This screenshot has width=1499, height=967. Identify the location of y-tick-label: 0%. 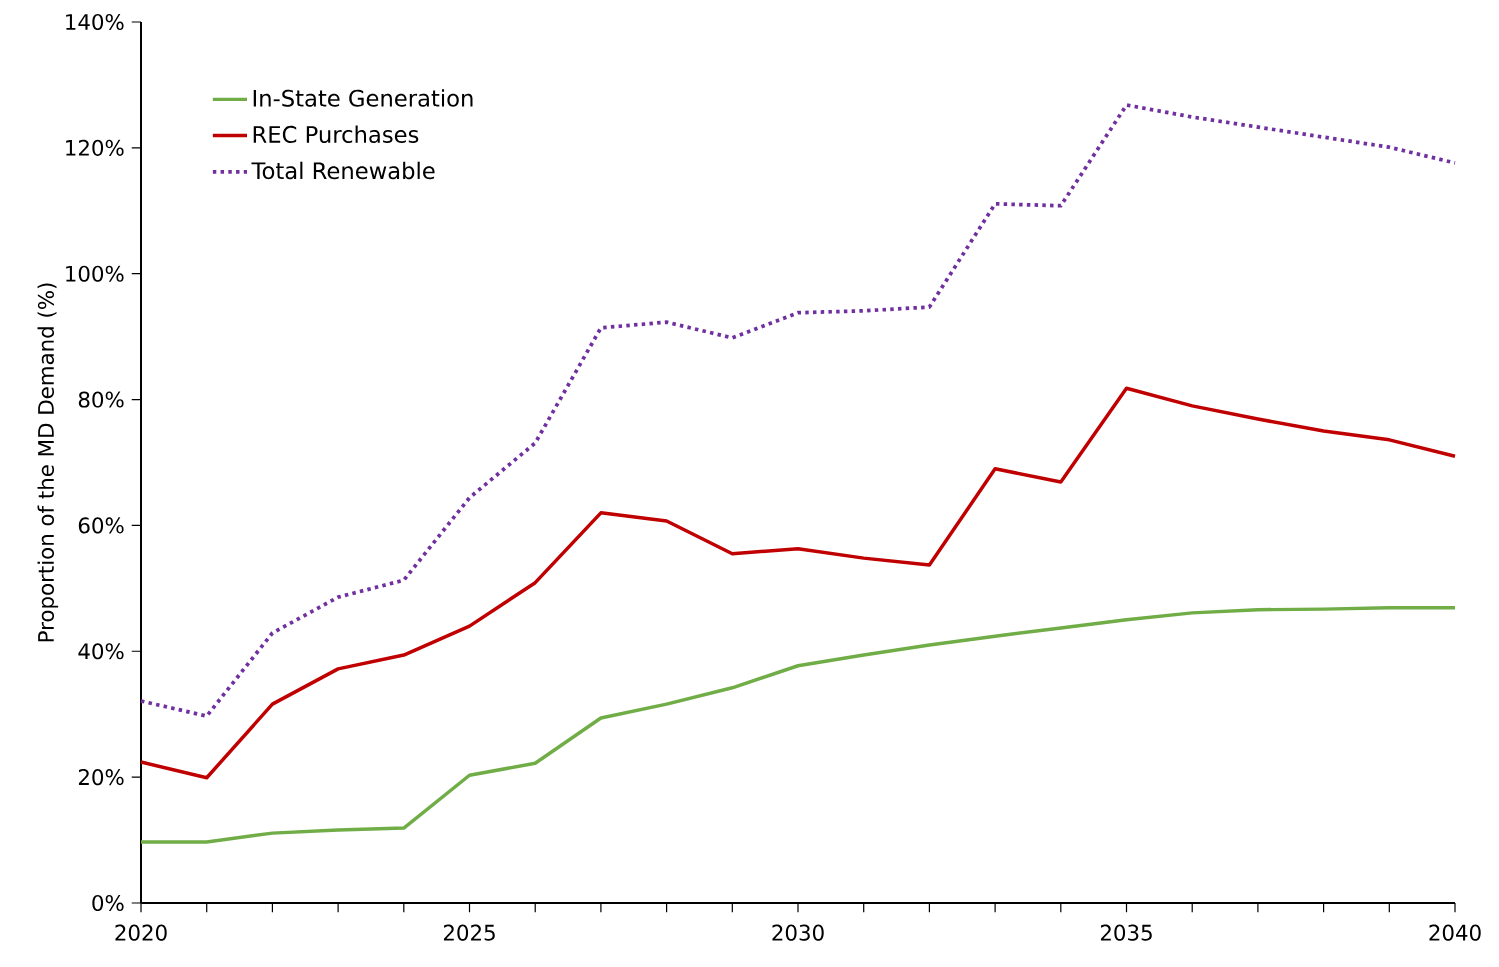
(108, 903).